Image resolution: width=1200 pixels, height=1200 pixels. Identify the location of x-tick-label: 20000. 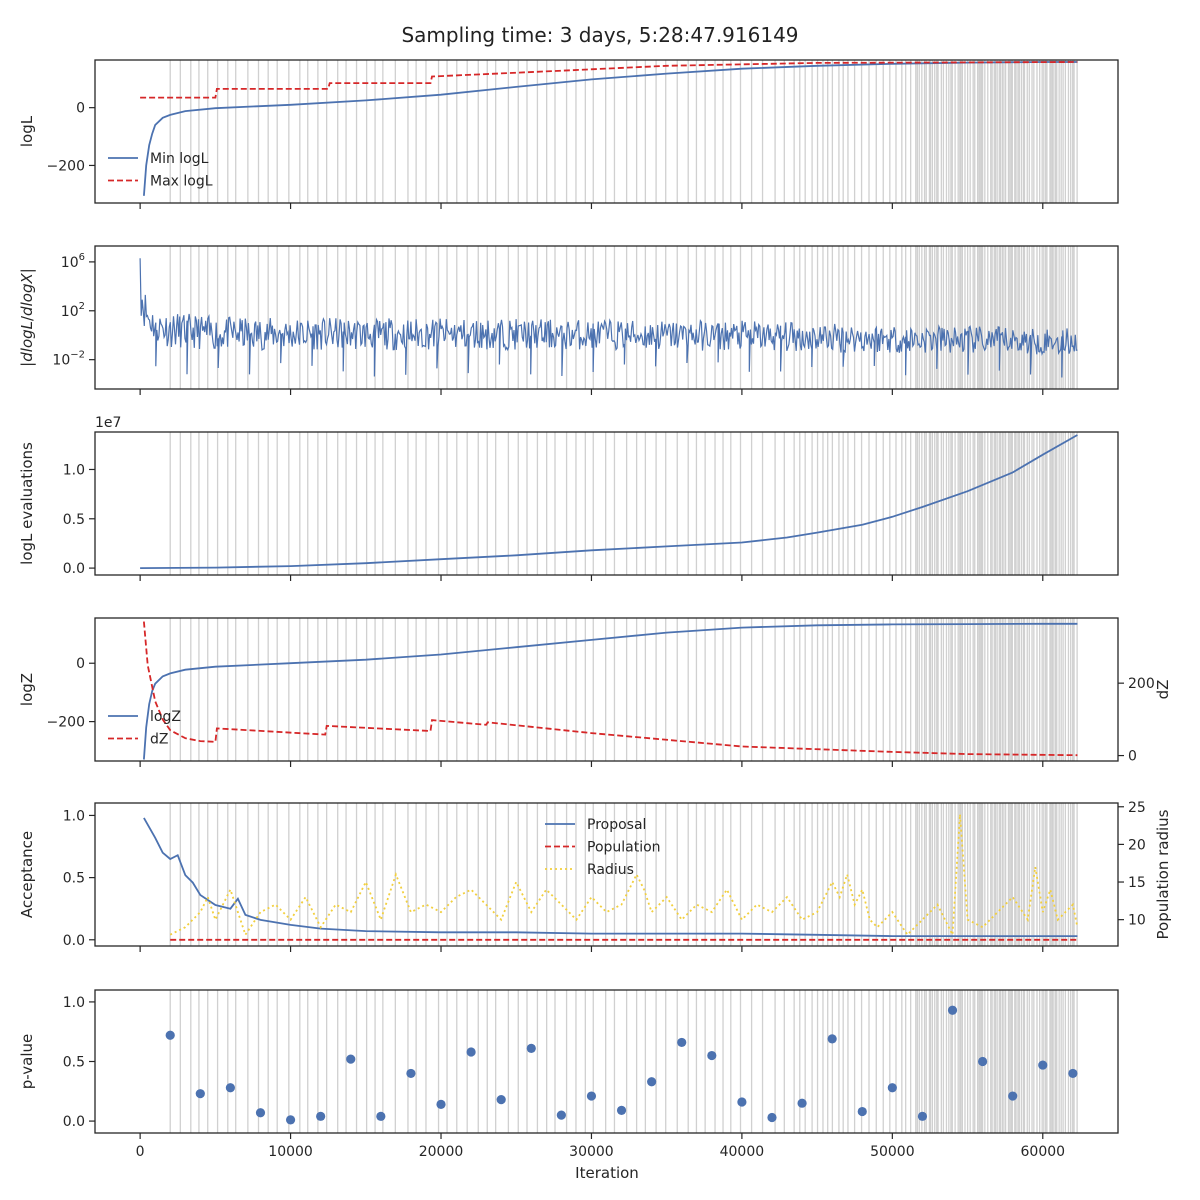
(441, 1152).